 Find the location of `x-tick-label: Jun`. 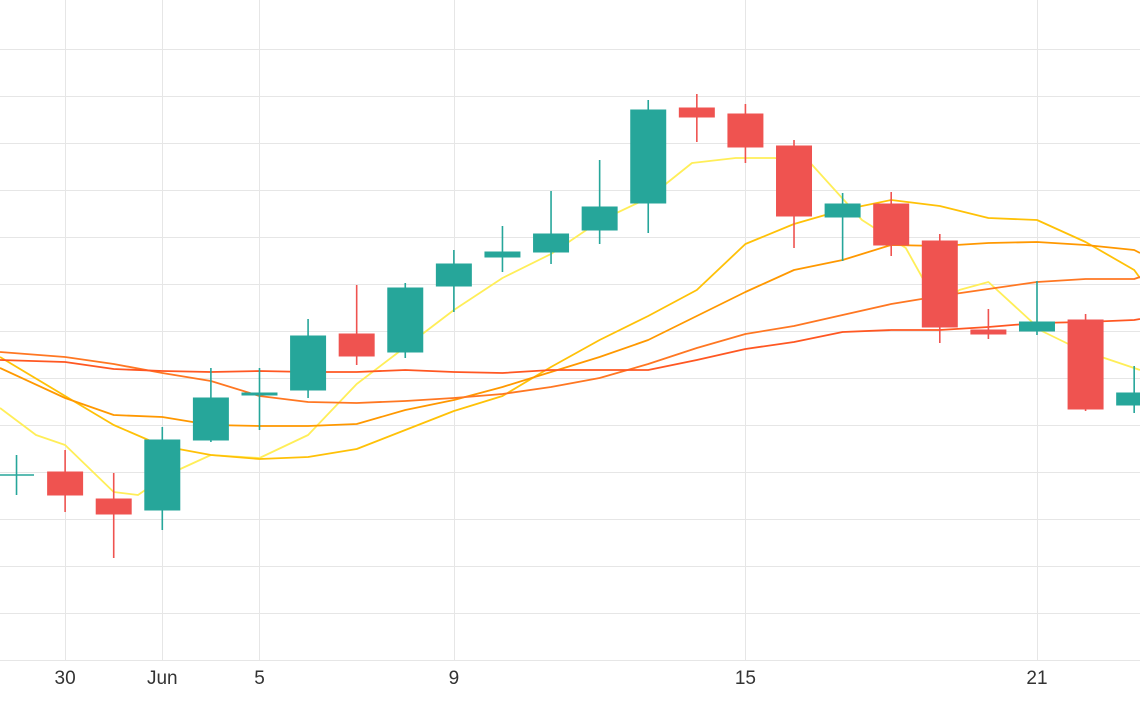

x-tick-label: Jun is located at coordinates (162, 678).